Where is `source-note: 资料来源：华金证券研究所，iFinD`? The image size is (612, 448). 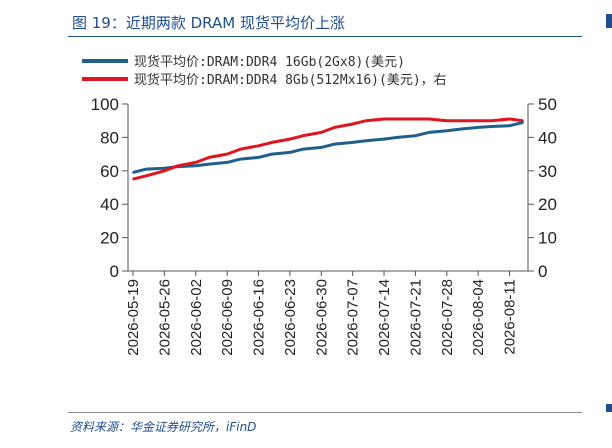 source-note: 资料来源：华金证券研究所，iFinD is located at coordinates (163, 427).